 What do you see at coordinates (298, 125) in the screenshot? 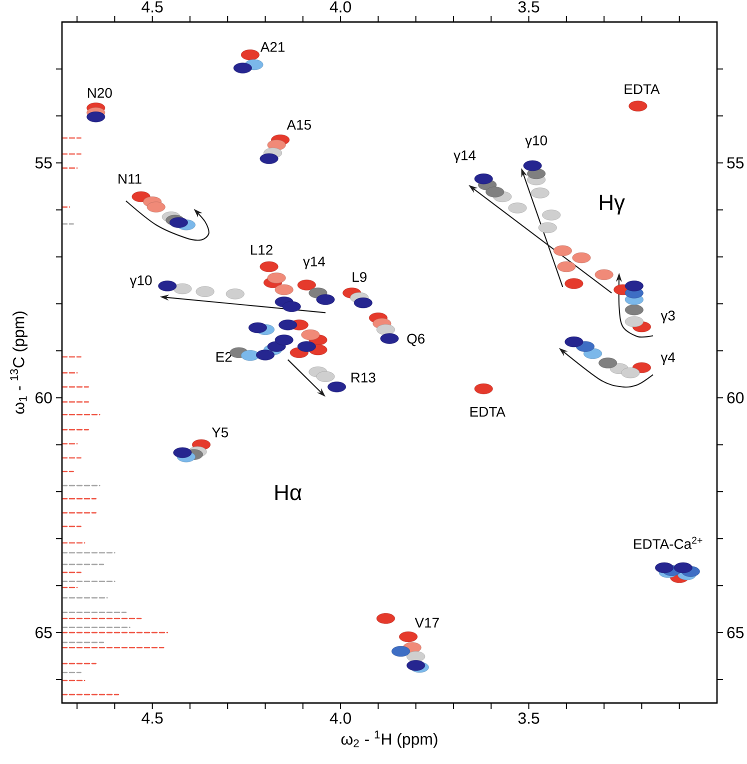
I see `annotation: A15` at bounding box center [298, 125].